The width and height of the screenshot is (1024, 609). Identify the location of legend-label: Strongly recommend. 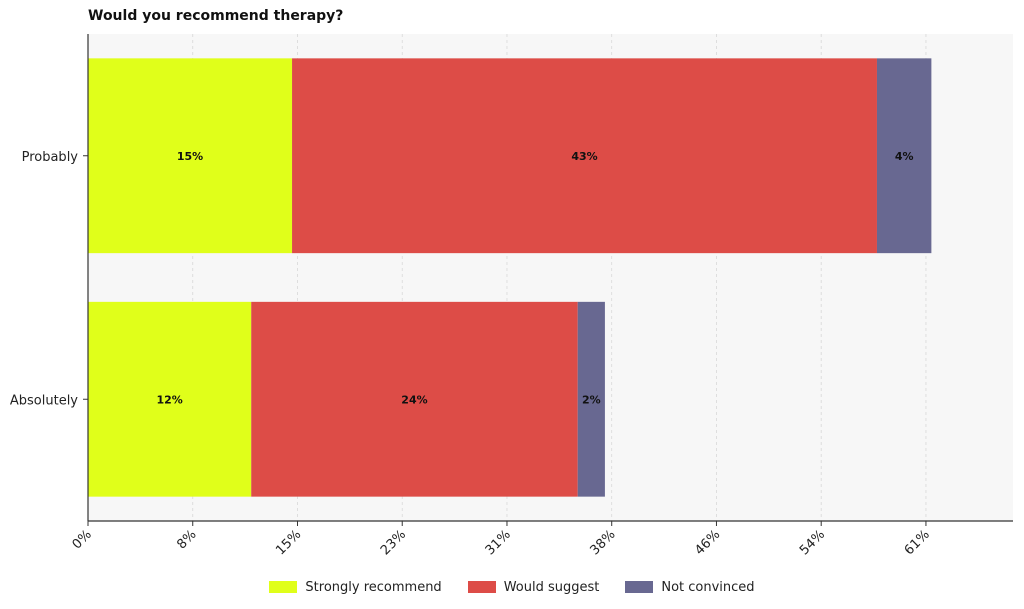
(373, 587).